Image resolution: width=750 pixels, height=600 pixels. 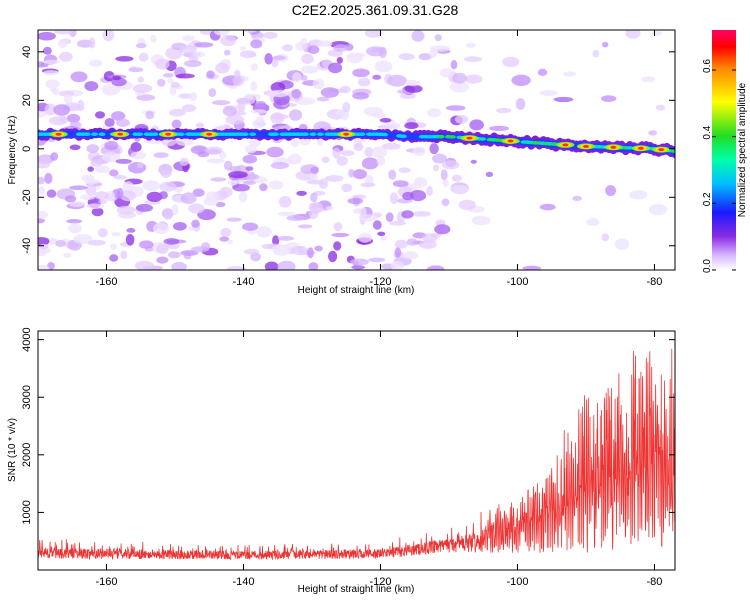 What do you see at coordinates (654, 582) in the screenshot?
I see `snr-x-tick-label: -80` at bounding box center [654, 582].